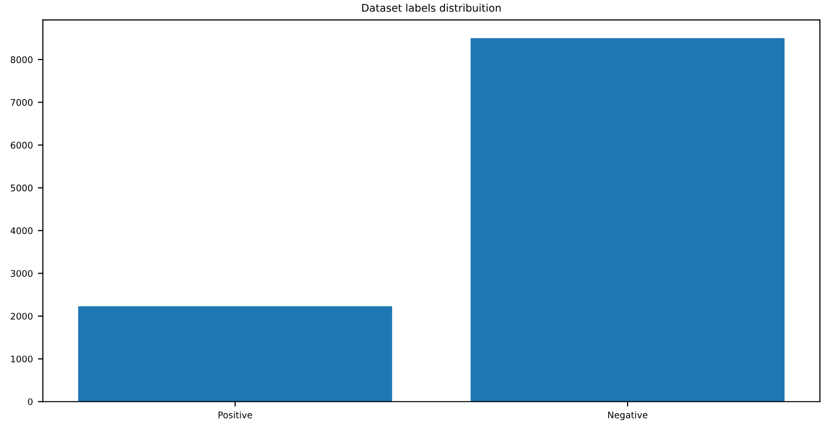 This screenshot has height=425, width=824. What do you see at coordinates (22, 359) in the screenshot?
I see `y-tick-label: 1000` at bounding box center [22, 359].